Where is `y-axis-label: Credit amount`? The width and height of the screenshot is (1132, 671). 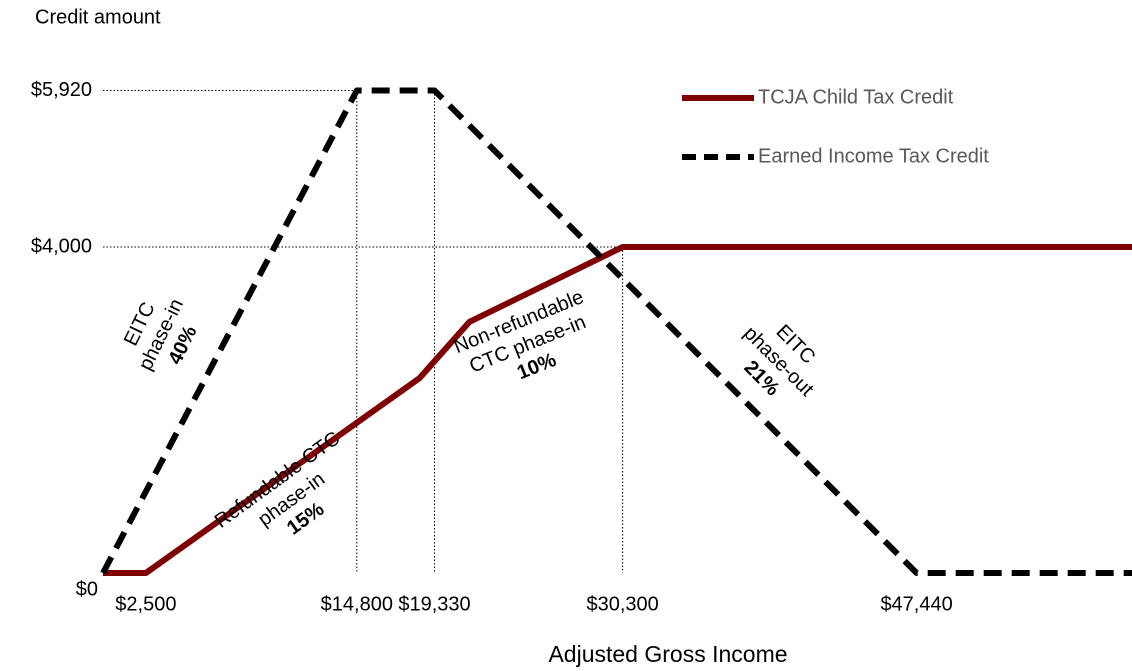 y-axis-label: Credit amount is located at coordinates (98, 17).